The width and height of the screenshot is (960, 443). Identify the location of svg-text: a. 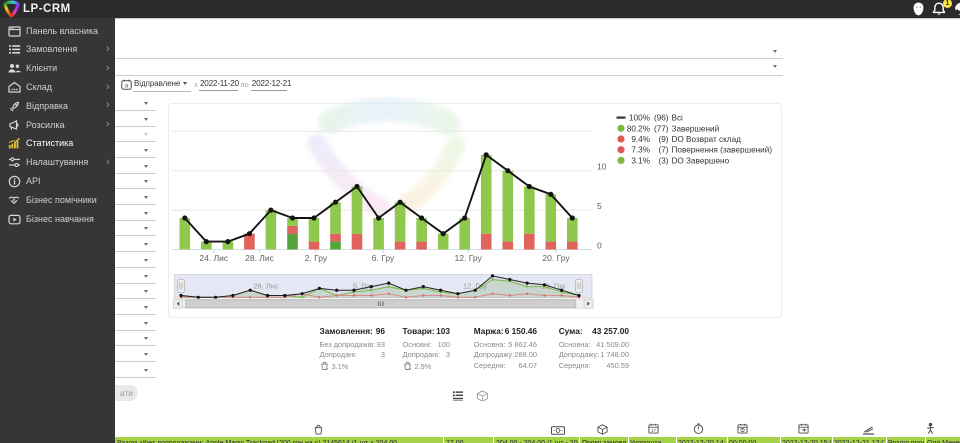
(127, 87).